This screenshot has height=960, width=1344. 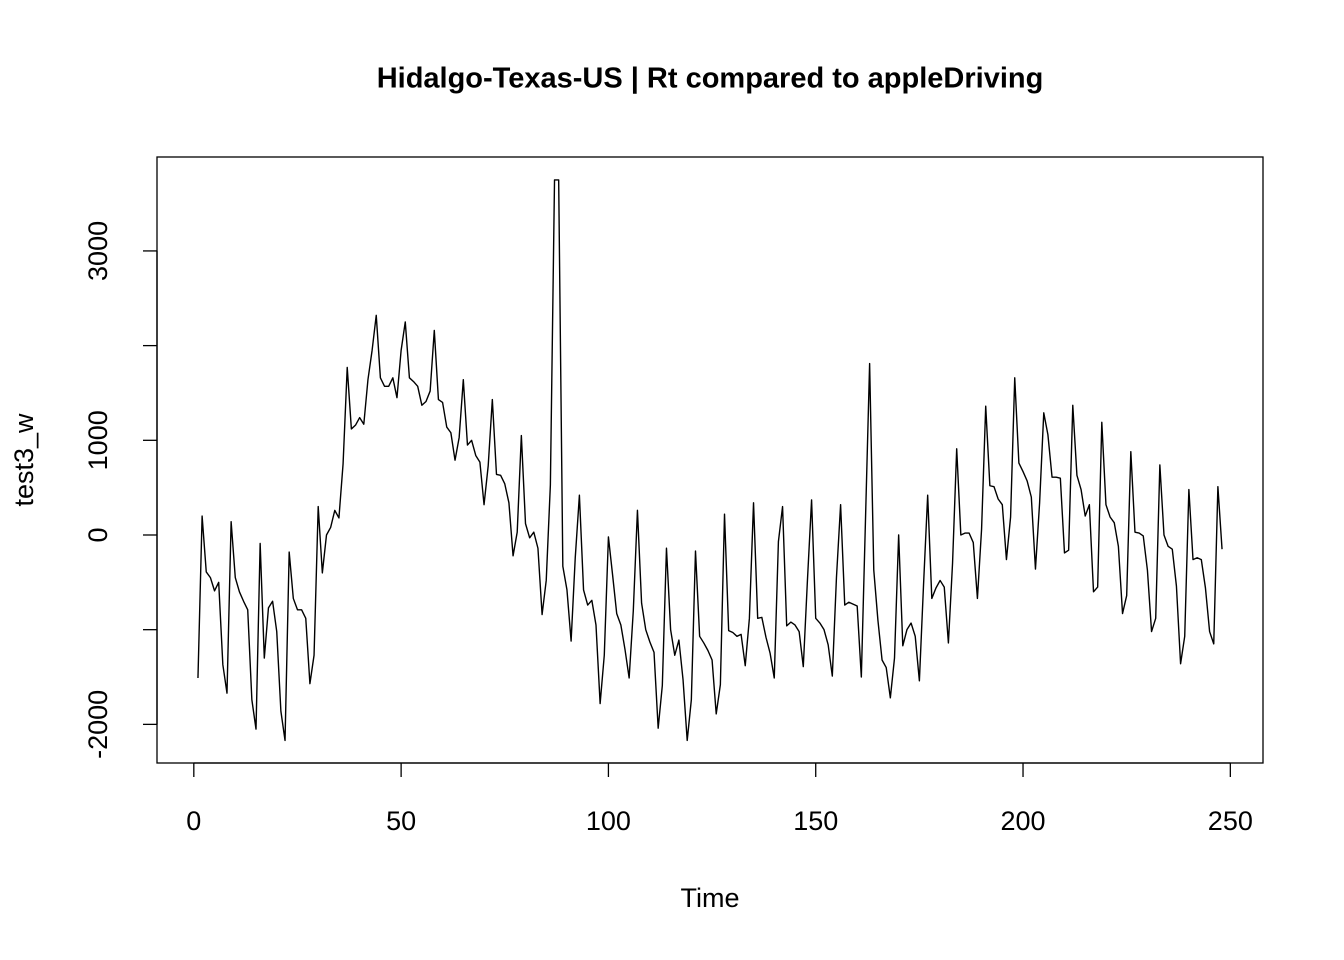 I want to click on y-tick-label: 1000, so click(x=98, y=440).